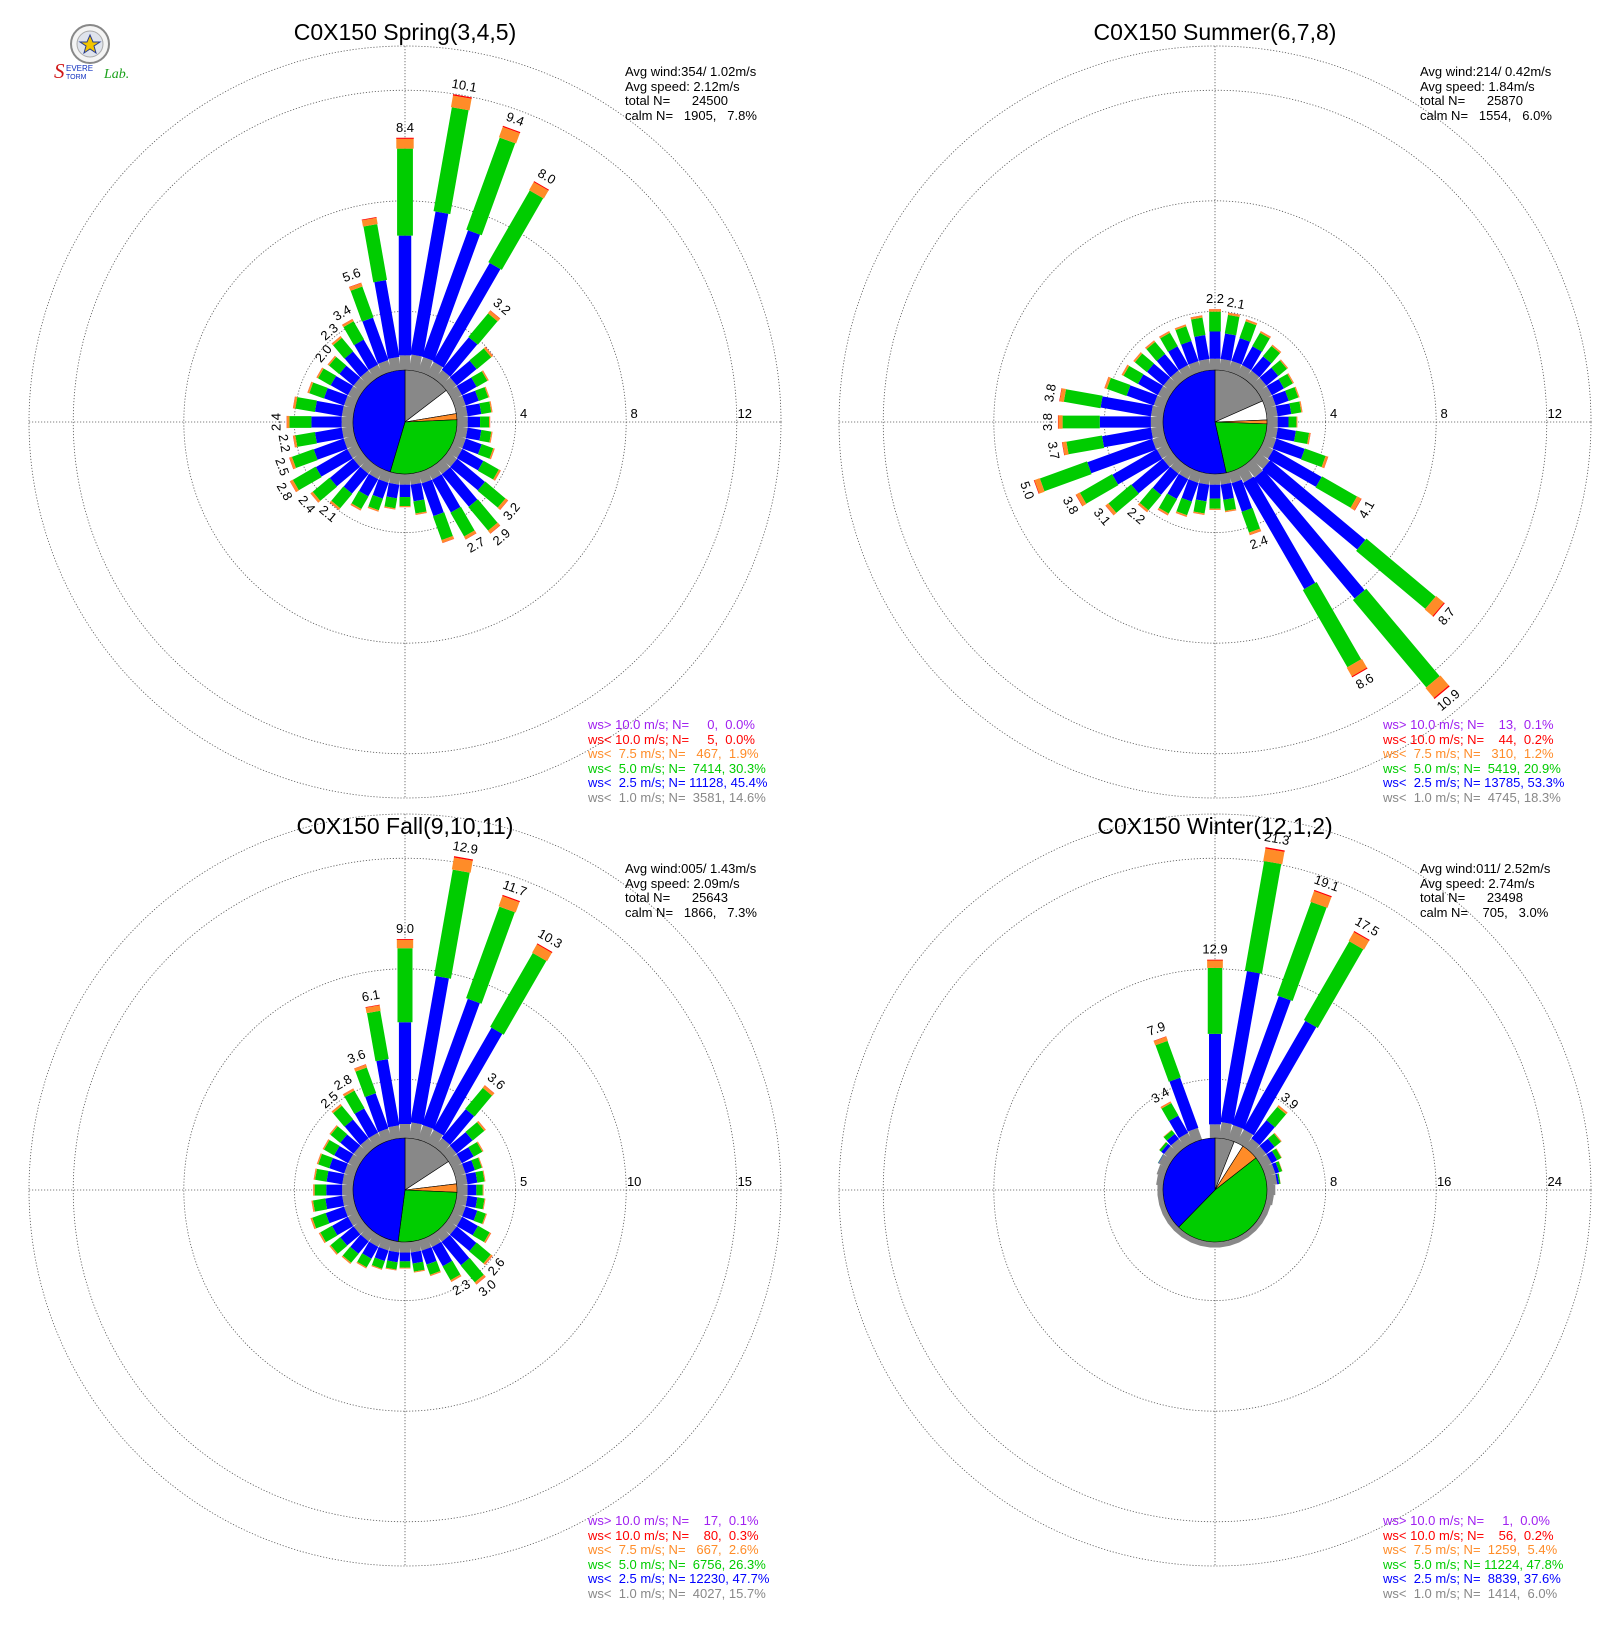  I want to click on bar-label: 2.4, so click(276, 422).